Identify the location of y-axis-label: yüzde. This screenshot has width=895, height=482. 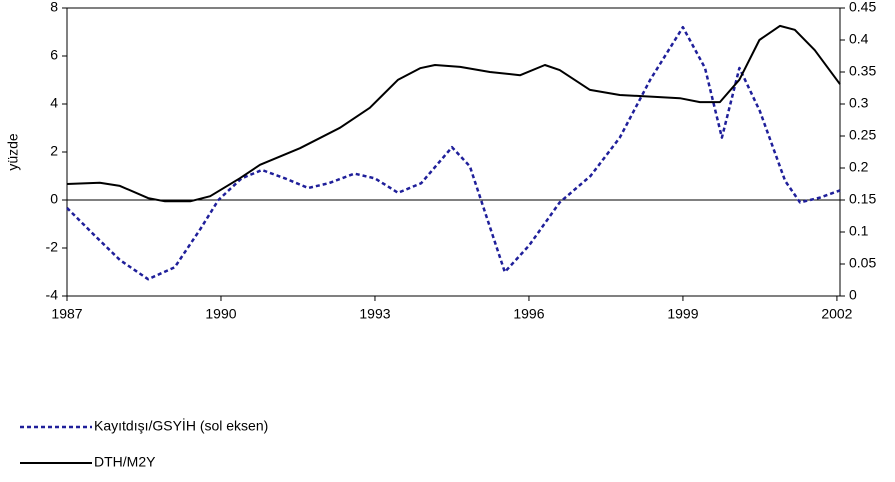
(13, 152).